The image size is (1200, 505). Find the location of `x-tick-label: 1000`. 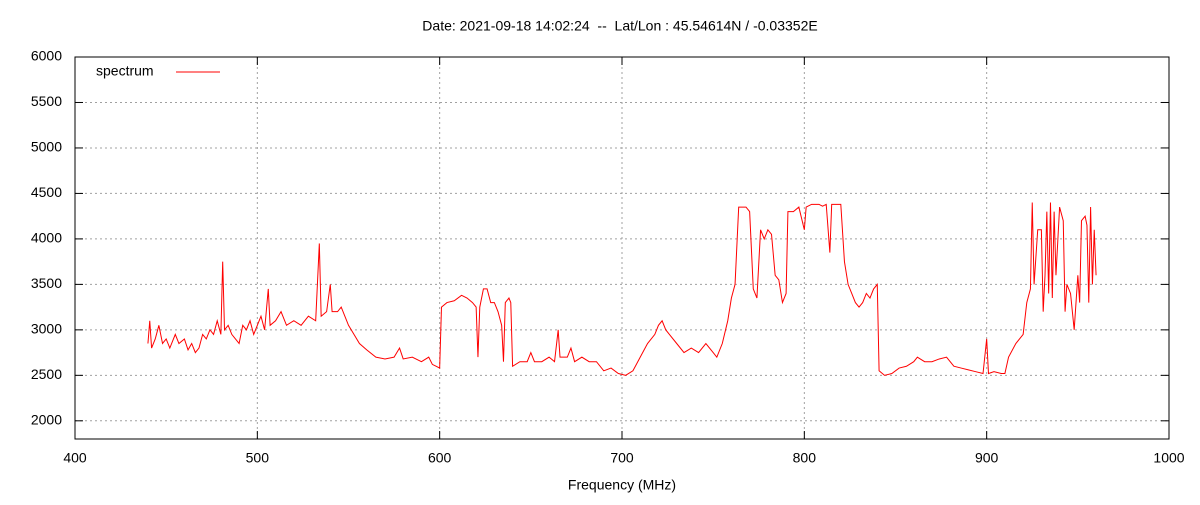

x-tick-label: 1000 is located at coordinates (1168, 458).